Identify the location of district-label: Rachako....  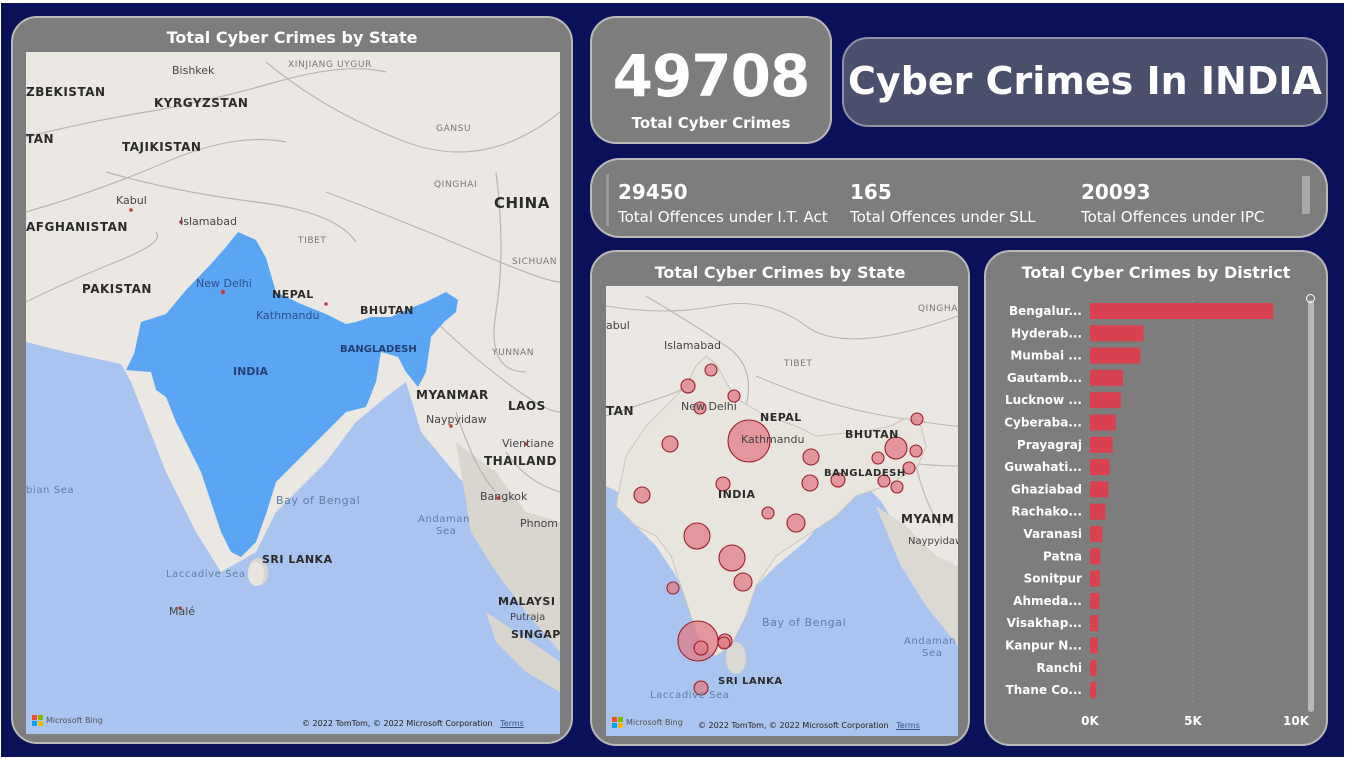
(1046, 512).